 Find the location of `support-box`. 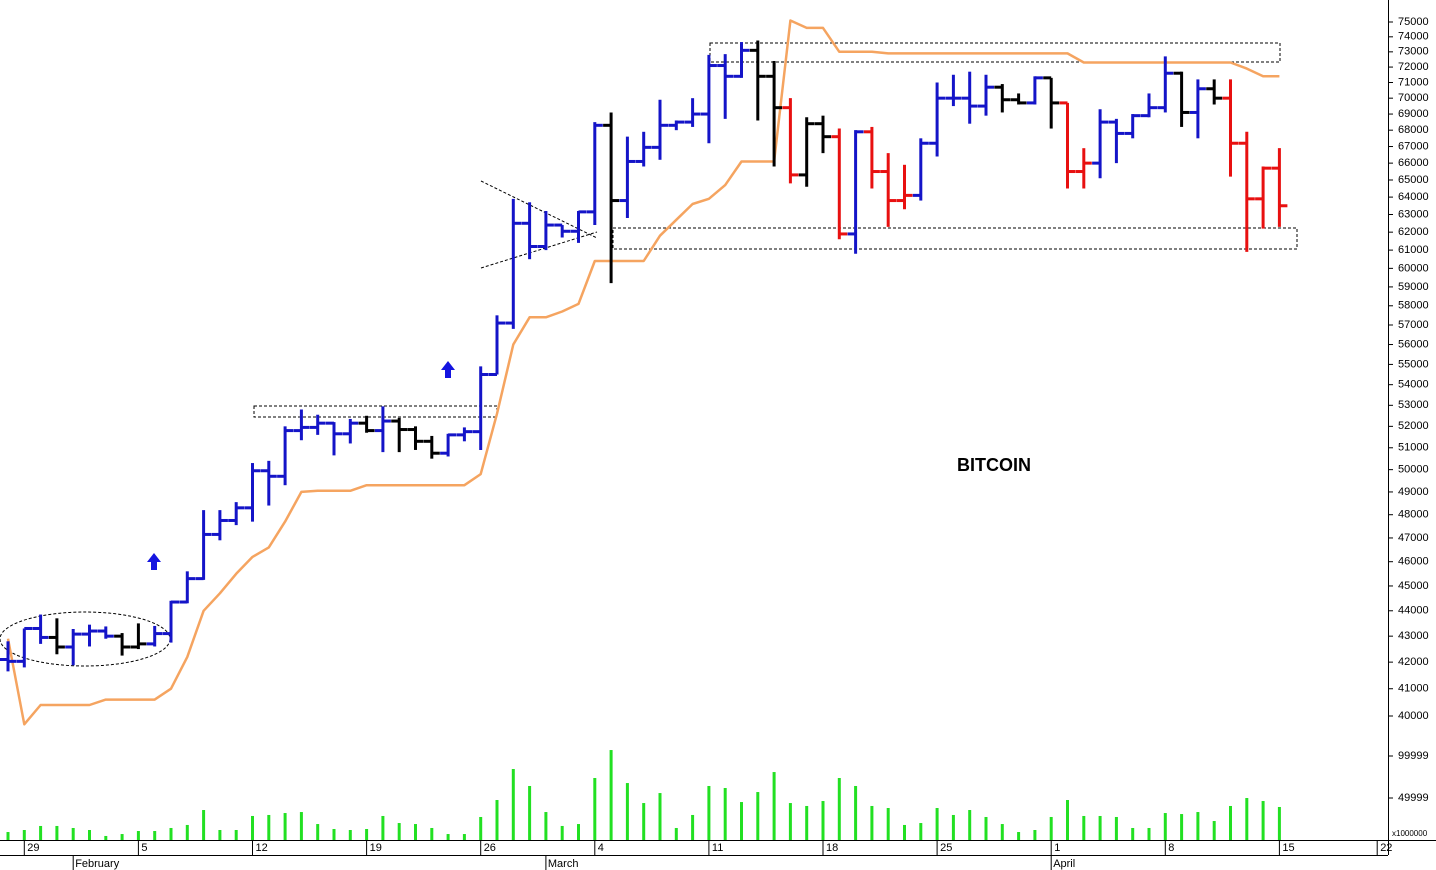

support-box is located at coordinates (955, 238).